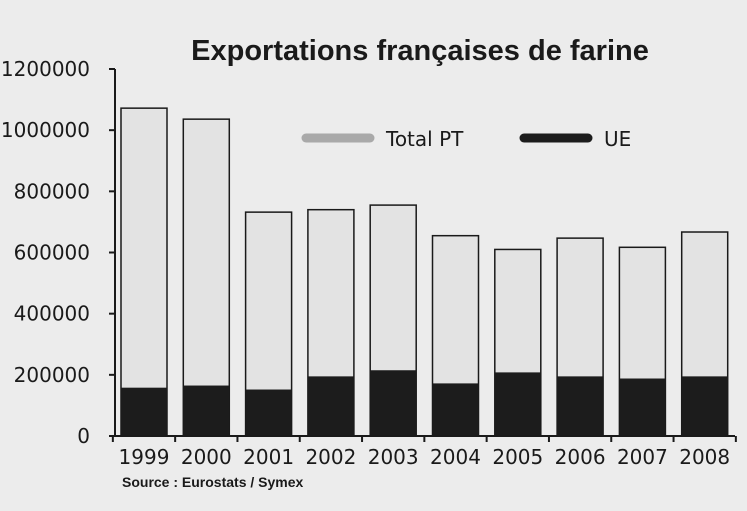 The width and height of the screenshot is (747, 511). What do you see at coordinates (52, 314) in the screenshot?
I see `y-tick-label: 400000` at bounding box center [52, 314].